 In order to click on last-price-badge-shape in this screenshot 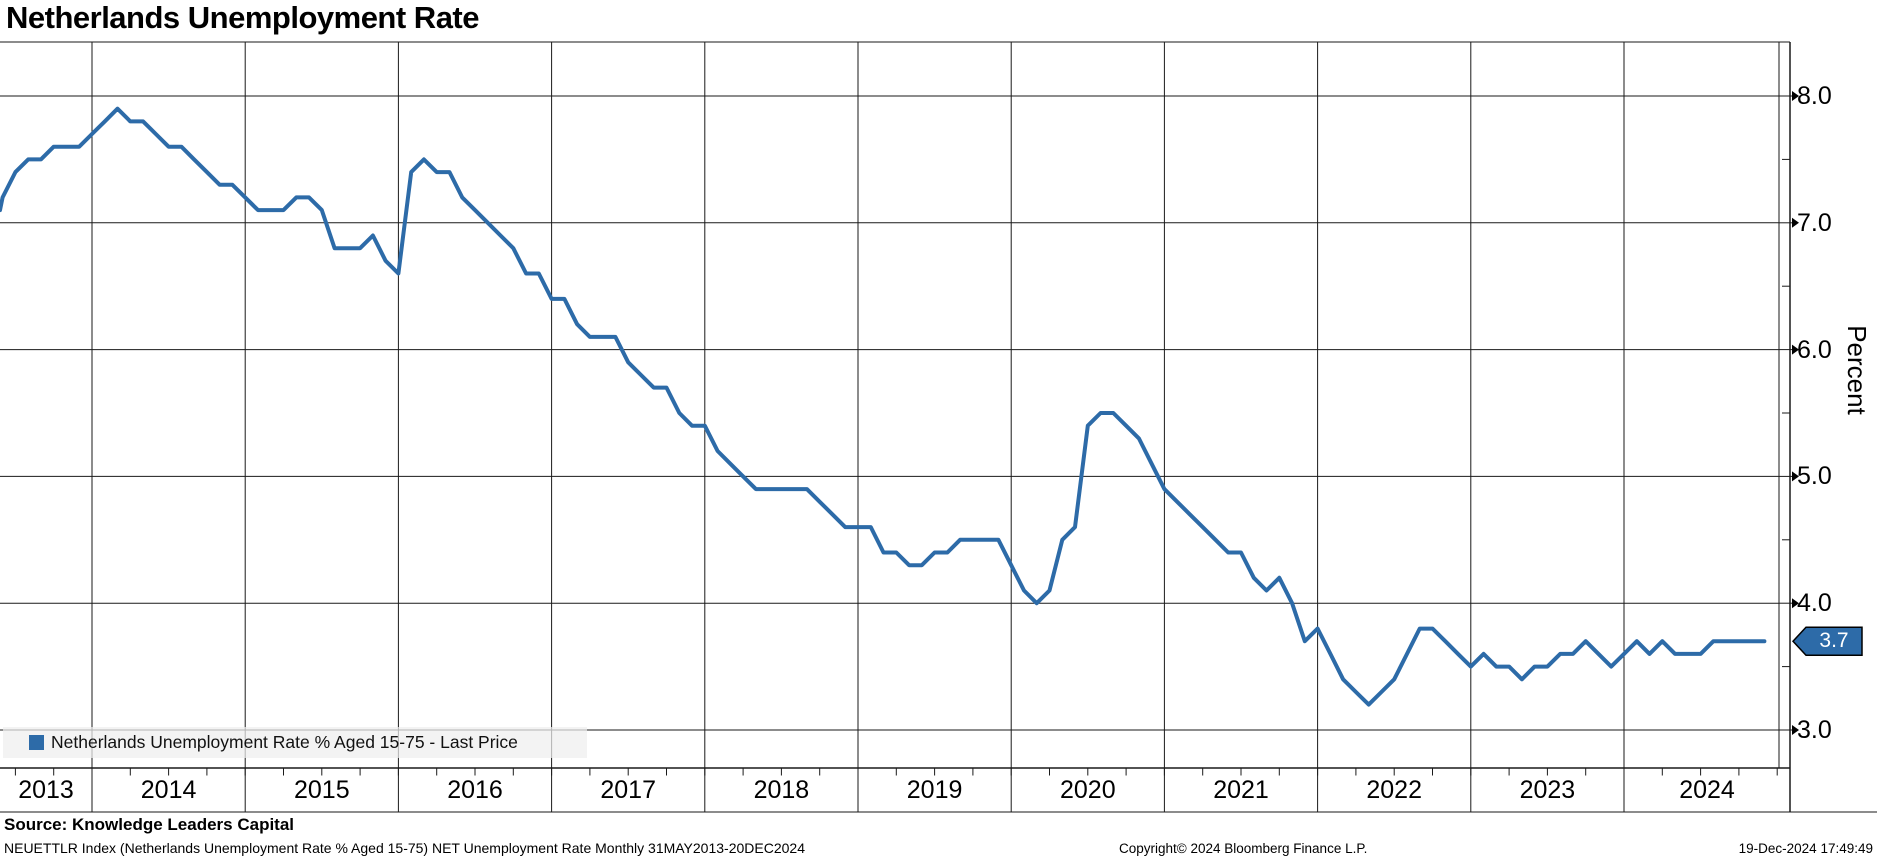, I will do `click(1827, 641)`.